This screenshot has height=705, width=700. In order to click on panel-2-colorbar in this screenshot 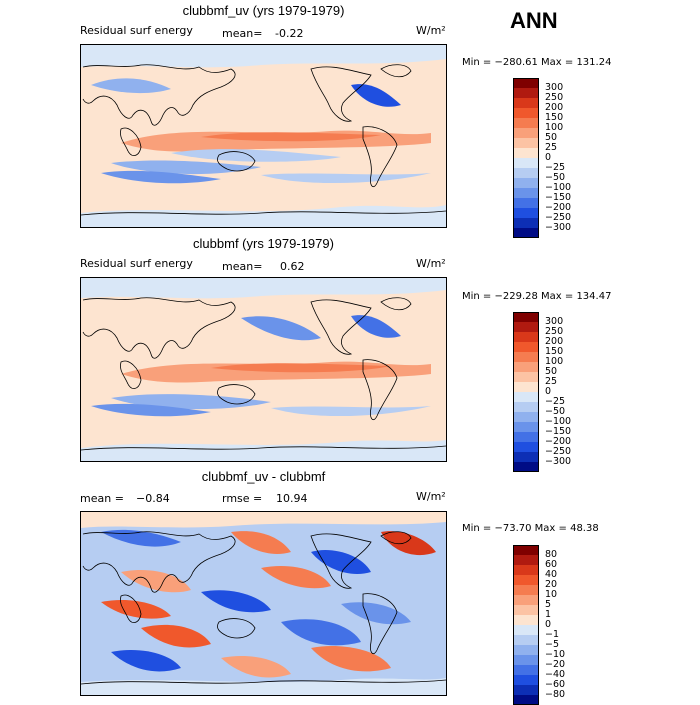, I will do `click(526, 392)`.